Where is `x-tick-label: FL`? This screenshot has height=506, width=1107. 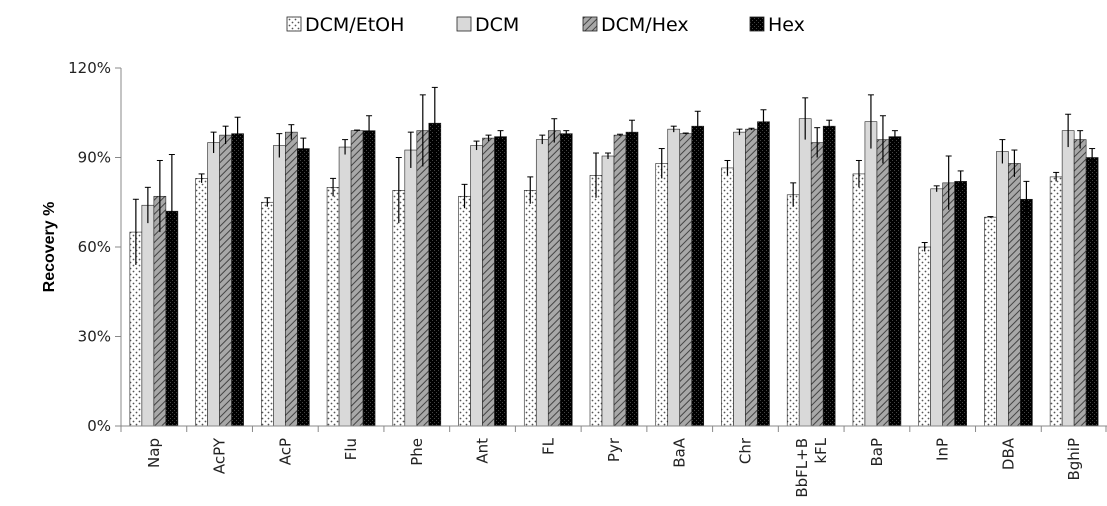 x-tick-label: FL is located at coordinates (548, 446).